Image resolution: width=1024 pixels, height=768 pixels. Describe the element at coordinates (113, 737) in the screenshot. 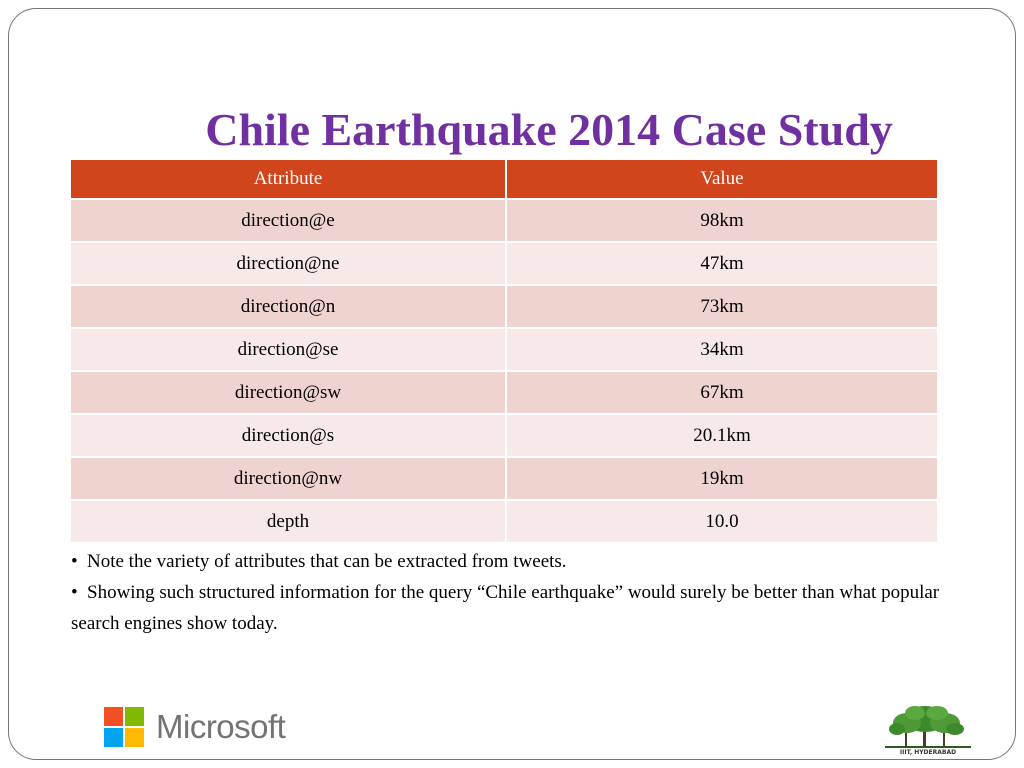

I see `logo-square-blue` at that location.